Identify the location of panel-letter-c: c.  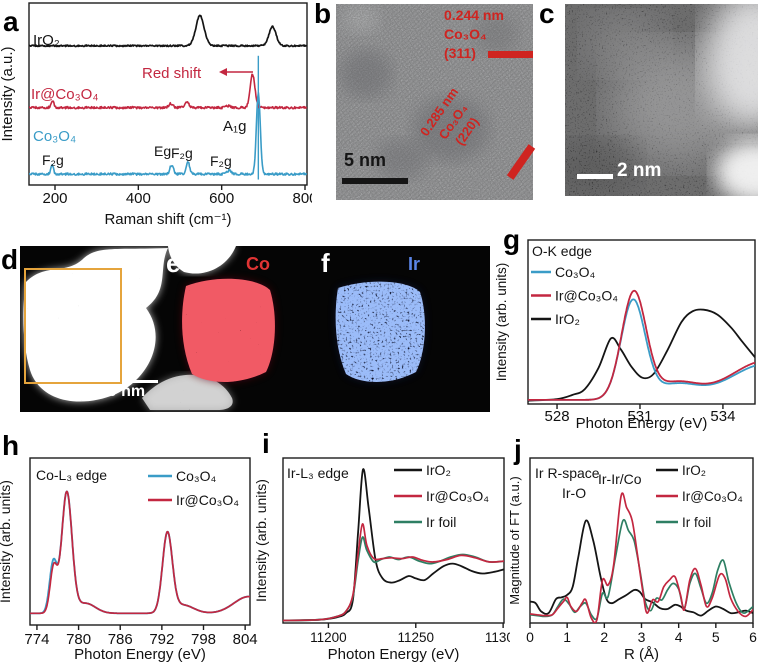
(547, 14).